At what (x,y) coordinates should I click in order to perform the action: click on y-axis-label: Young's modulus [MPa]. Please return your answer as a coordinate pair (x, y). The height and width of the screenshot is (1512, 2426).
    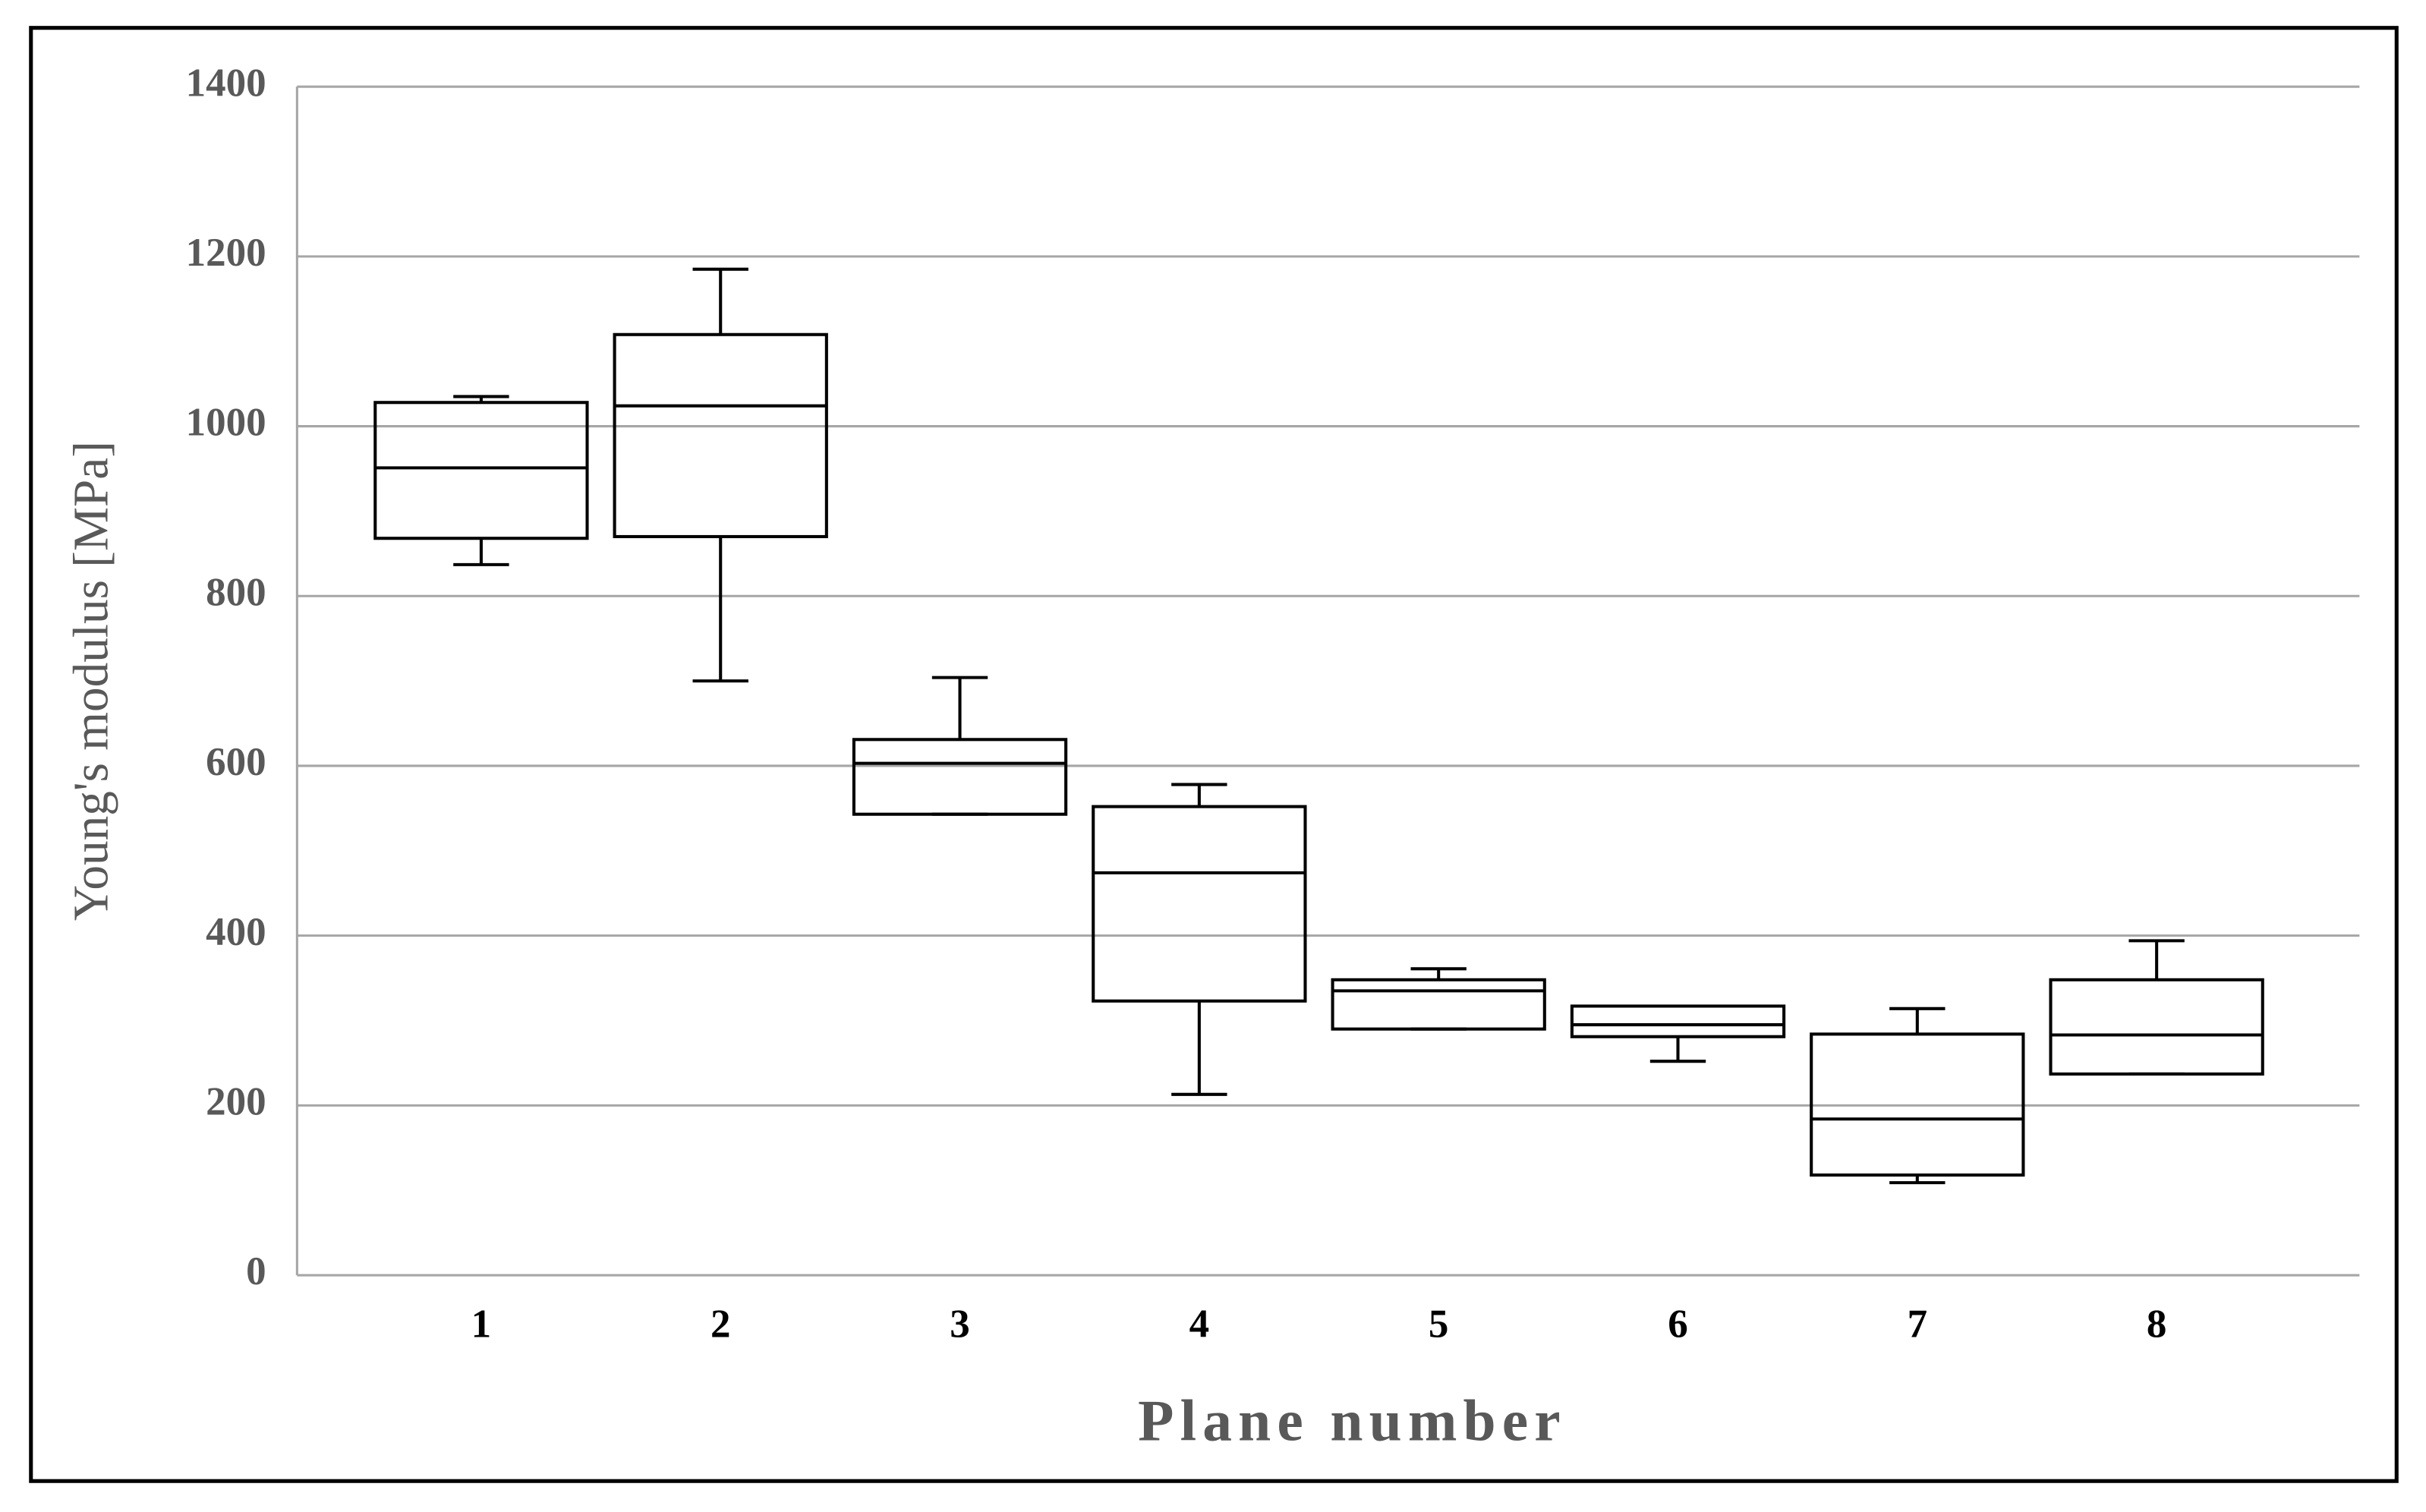
    Looking at the image, I should click on (91, 681).